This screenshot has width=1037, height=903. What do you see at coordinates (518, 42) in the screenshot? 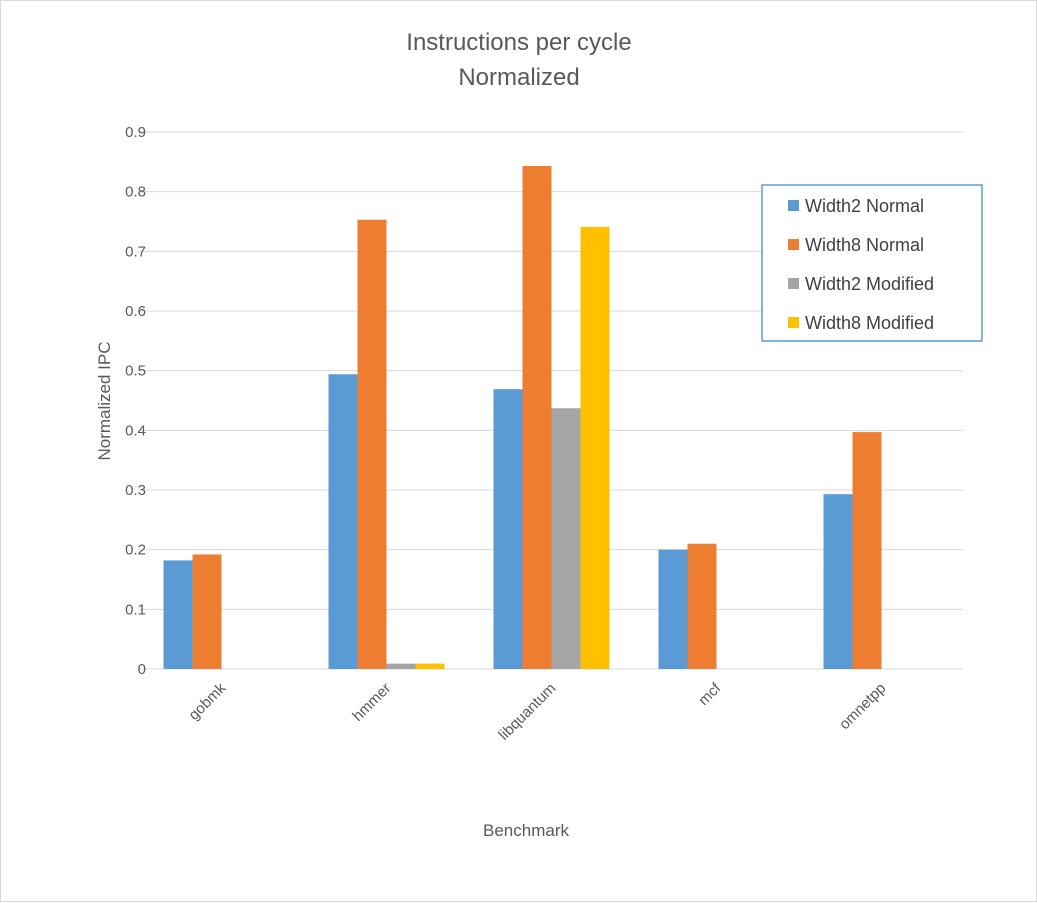
I see `chart-title: Instructions per cycle` at bounding box center [518, 42].